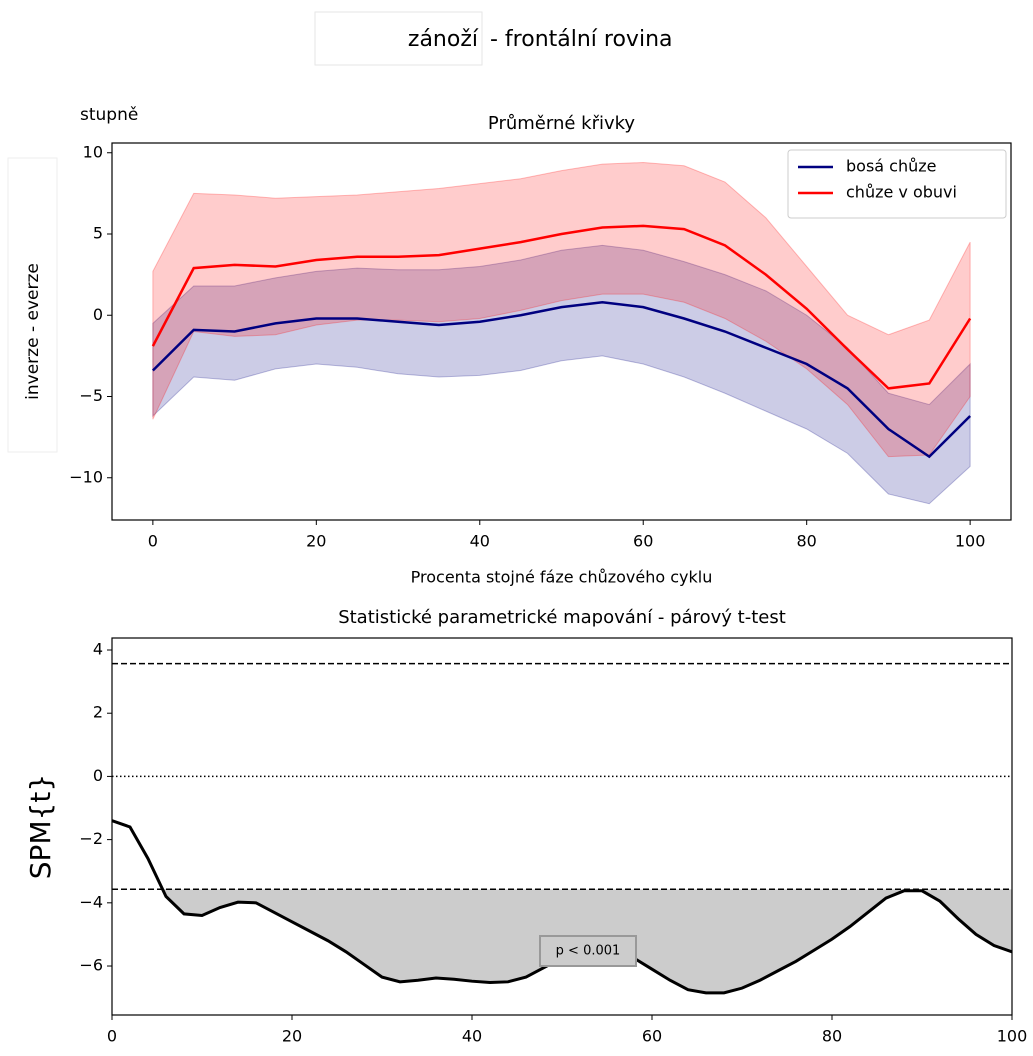 This screenshot has height=1056, width=1033. What do you see at coordinates (109, 115) in the screenshot?
I see `unit-label: stupně` at bounding box center [109, 115].